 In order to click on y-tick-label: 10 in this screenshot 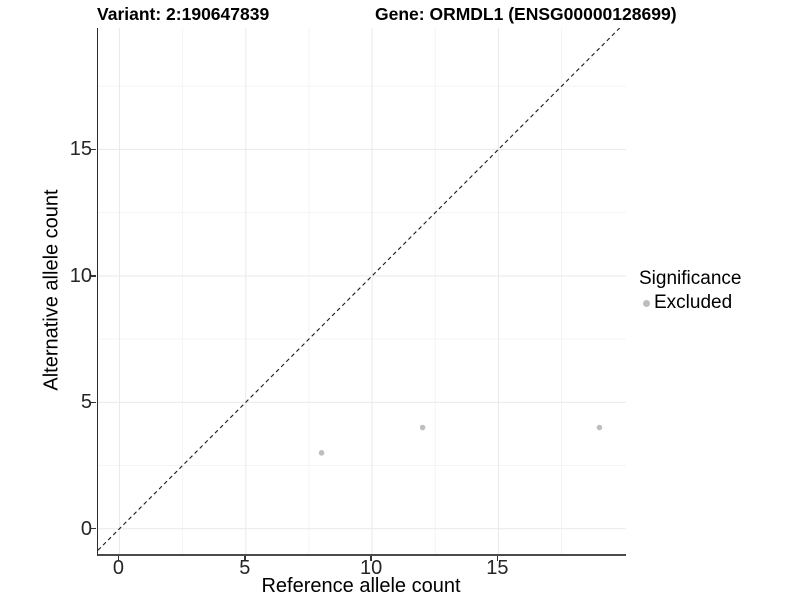, I will do `click(80, 275)`.